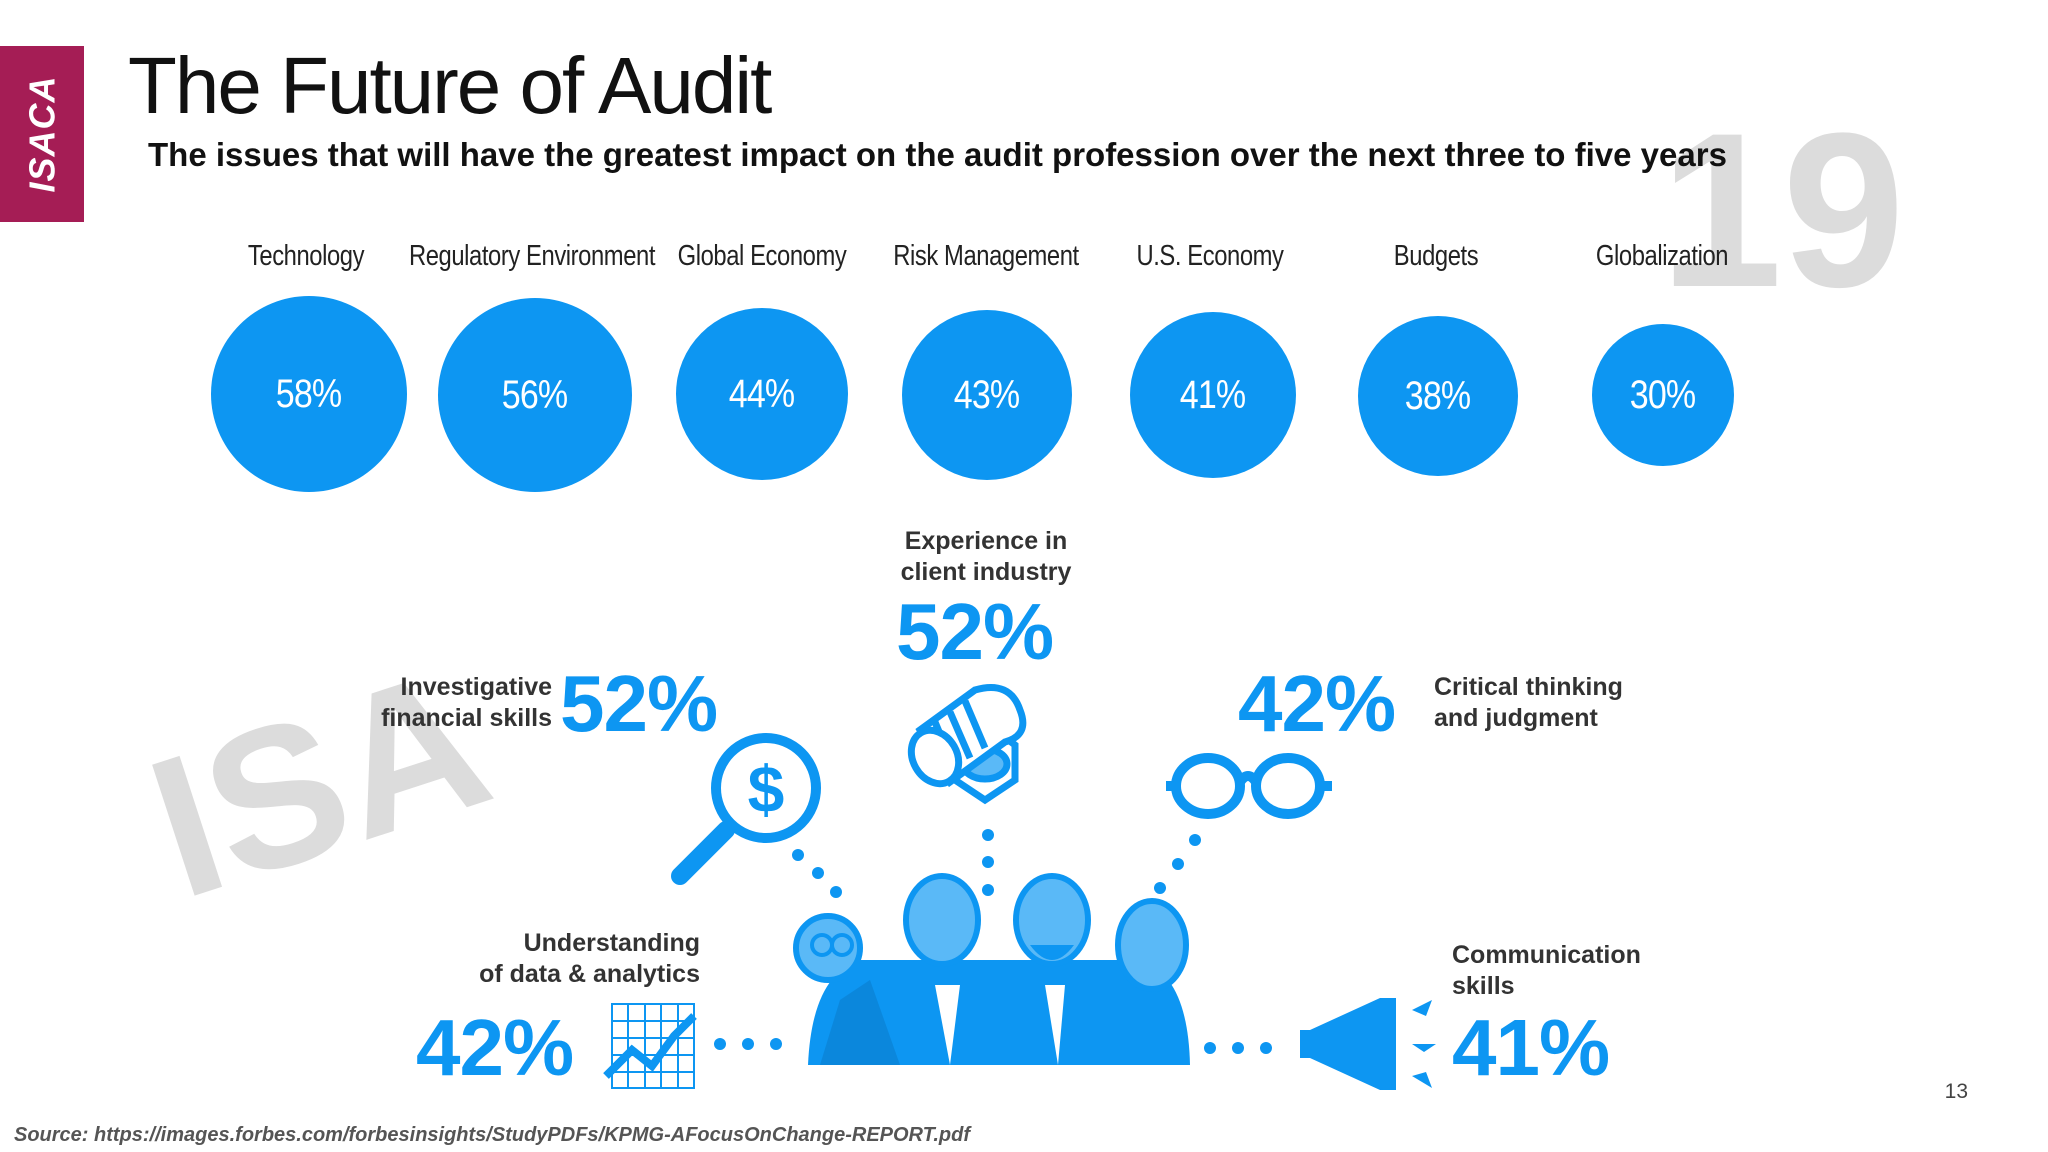 The width and height of the screenshot is (2048, 1152). I want to click on issue-bubble-us-economy: 41%, so click(1213, 395).